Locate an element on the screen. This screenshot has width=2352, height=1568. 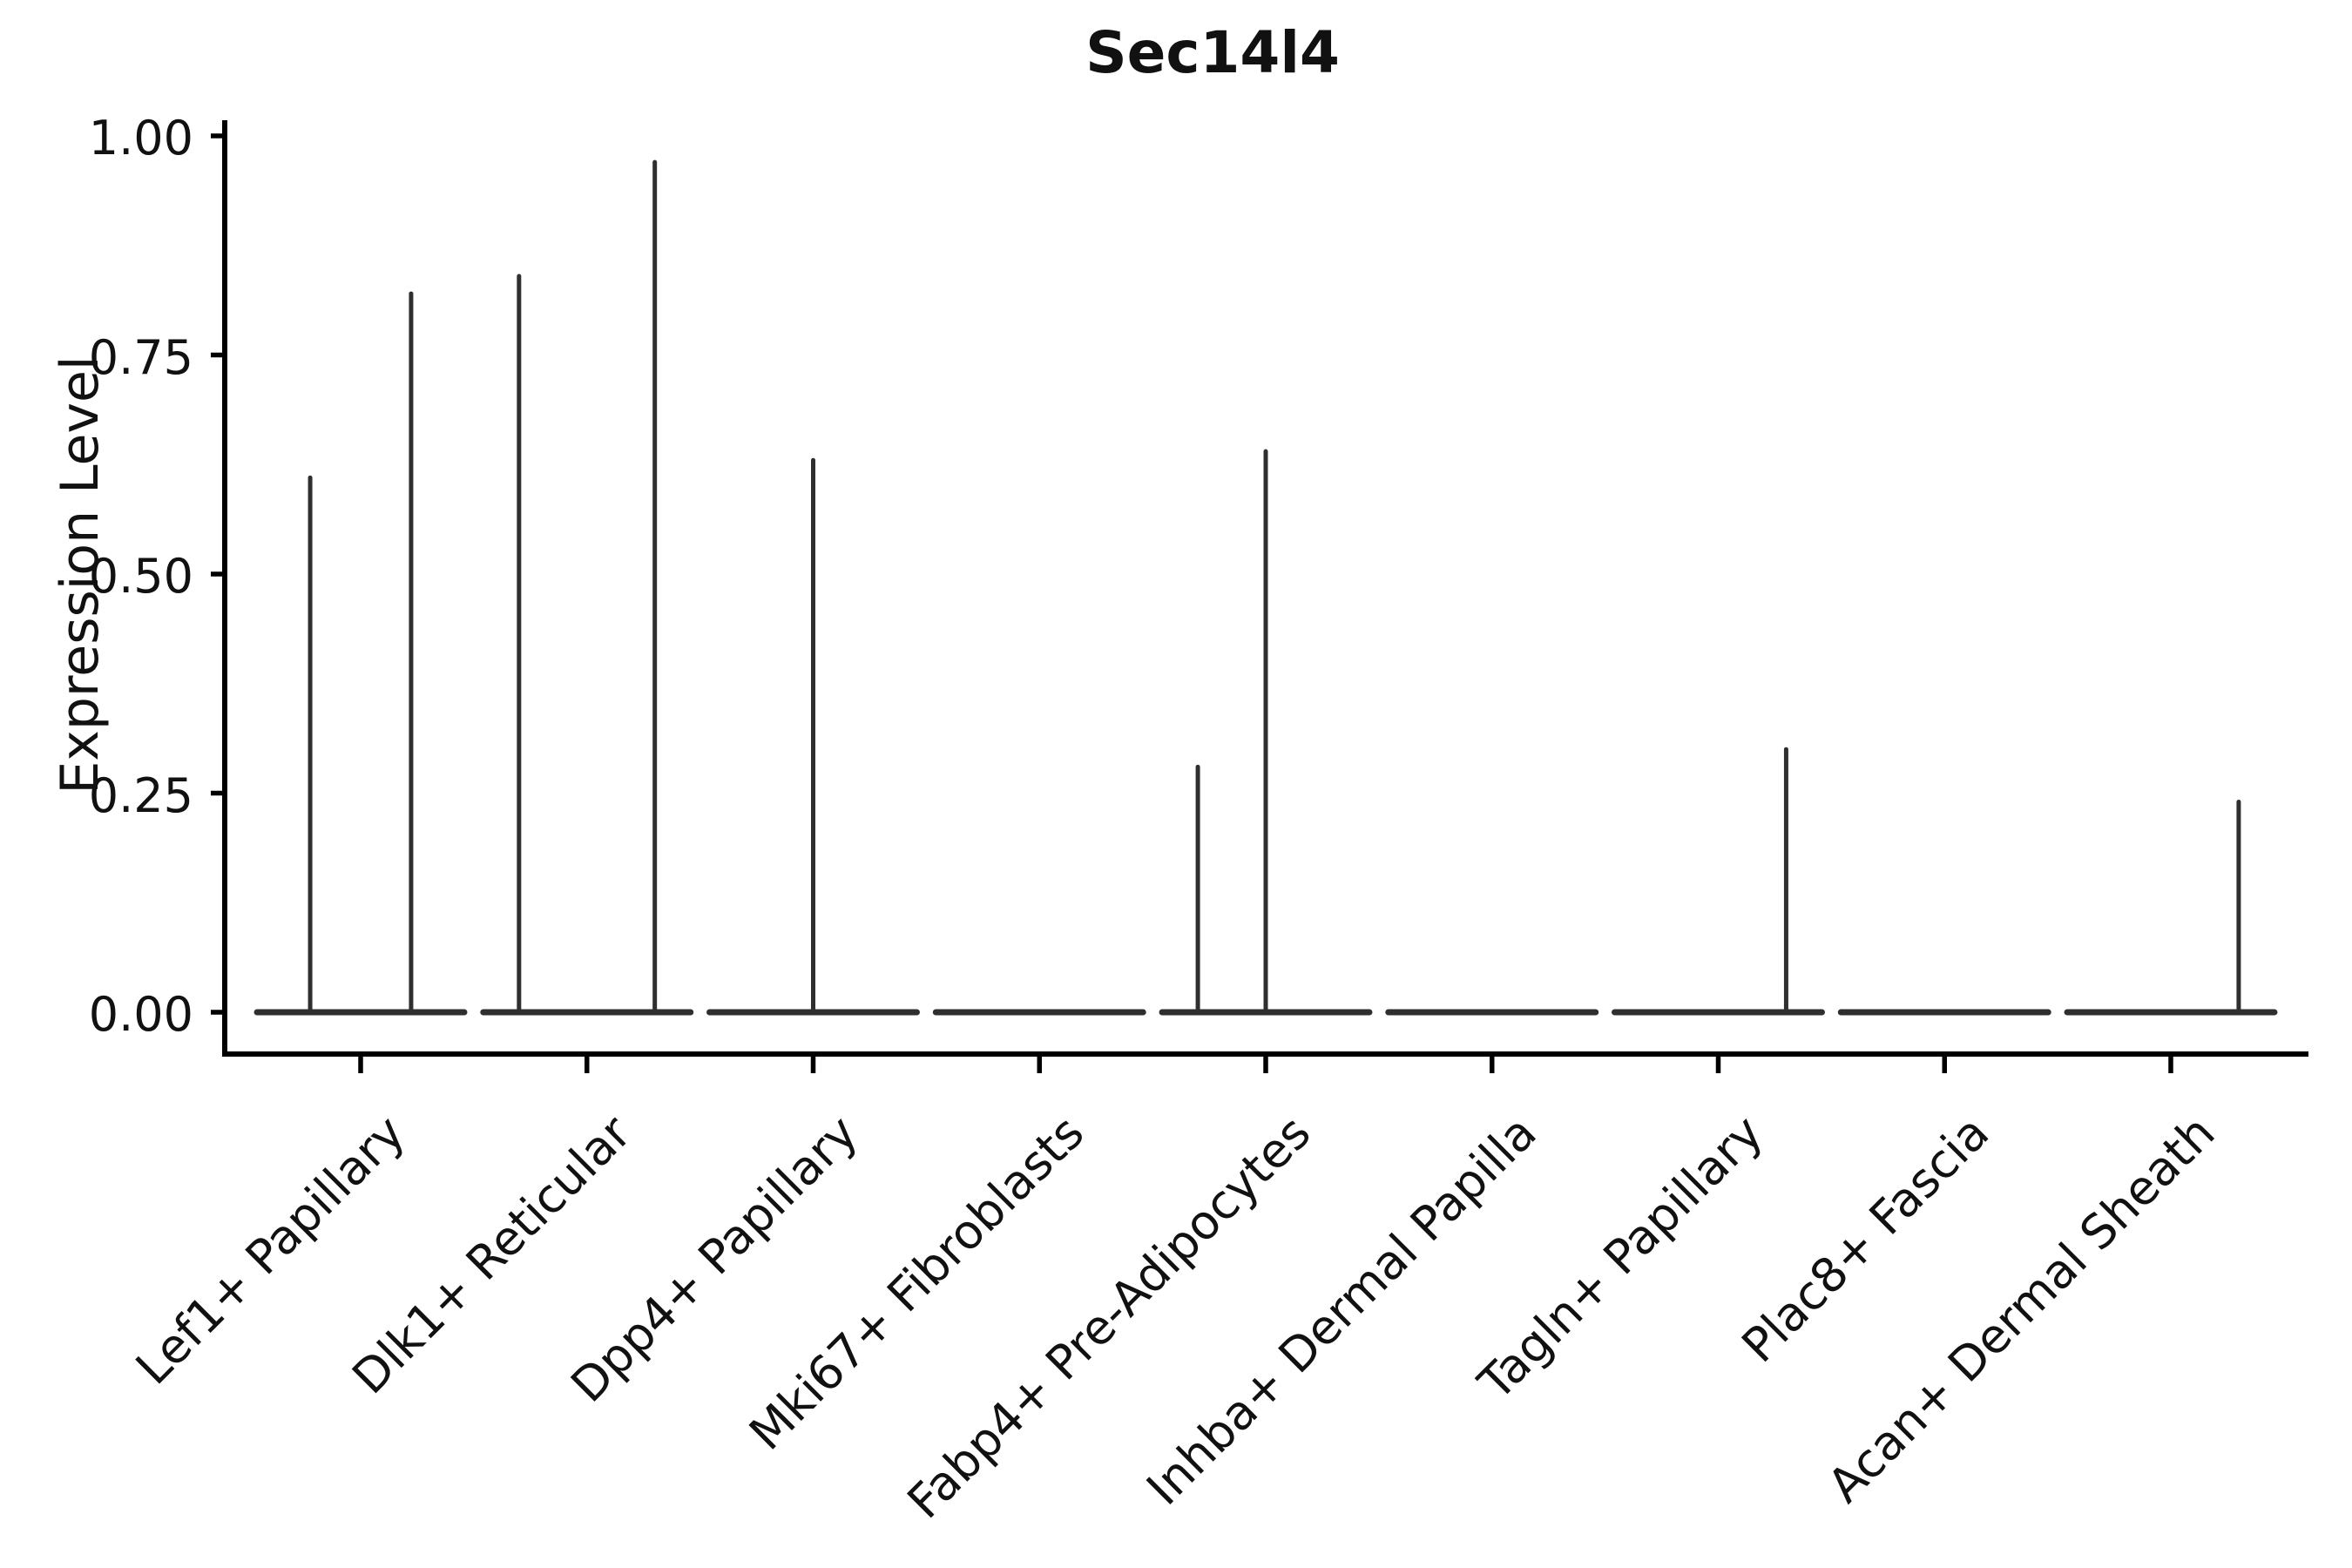
y-tick-label: 1.00 is located at coordinates (140, 138).